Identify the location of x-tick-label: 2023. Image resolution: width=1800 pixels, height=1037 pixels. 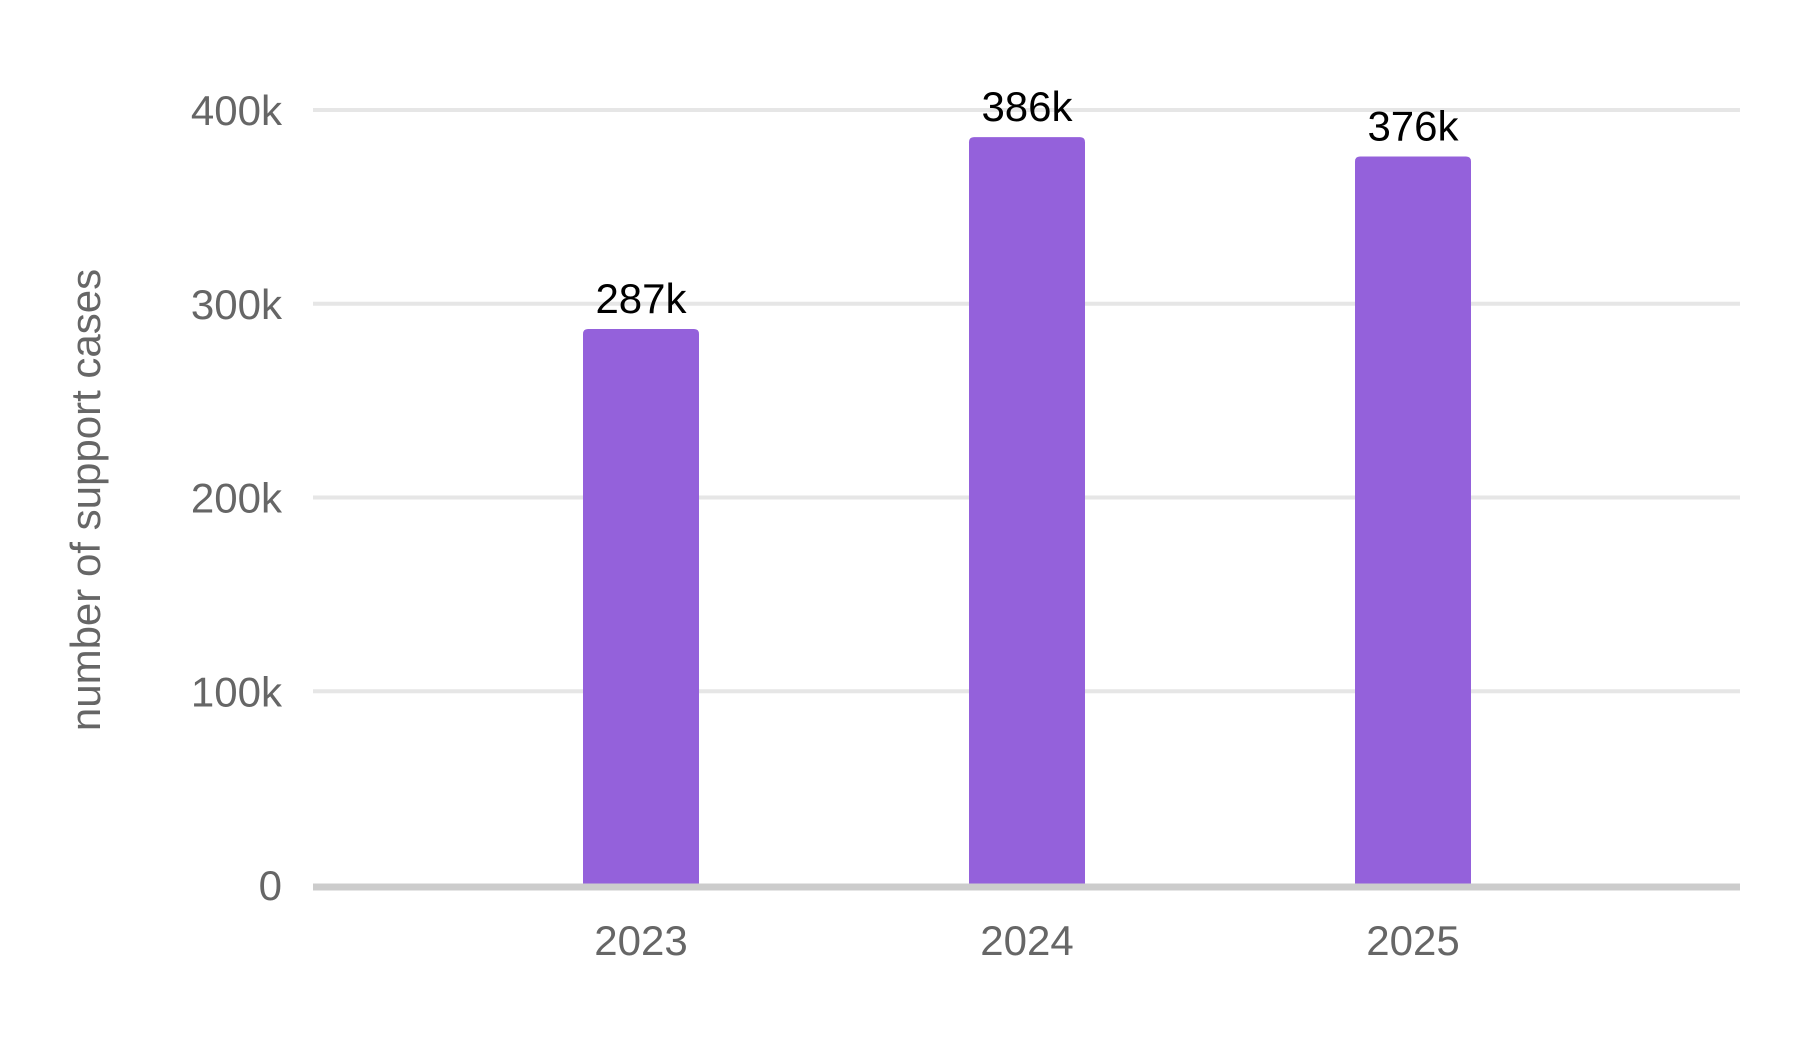
(640, 940).